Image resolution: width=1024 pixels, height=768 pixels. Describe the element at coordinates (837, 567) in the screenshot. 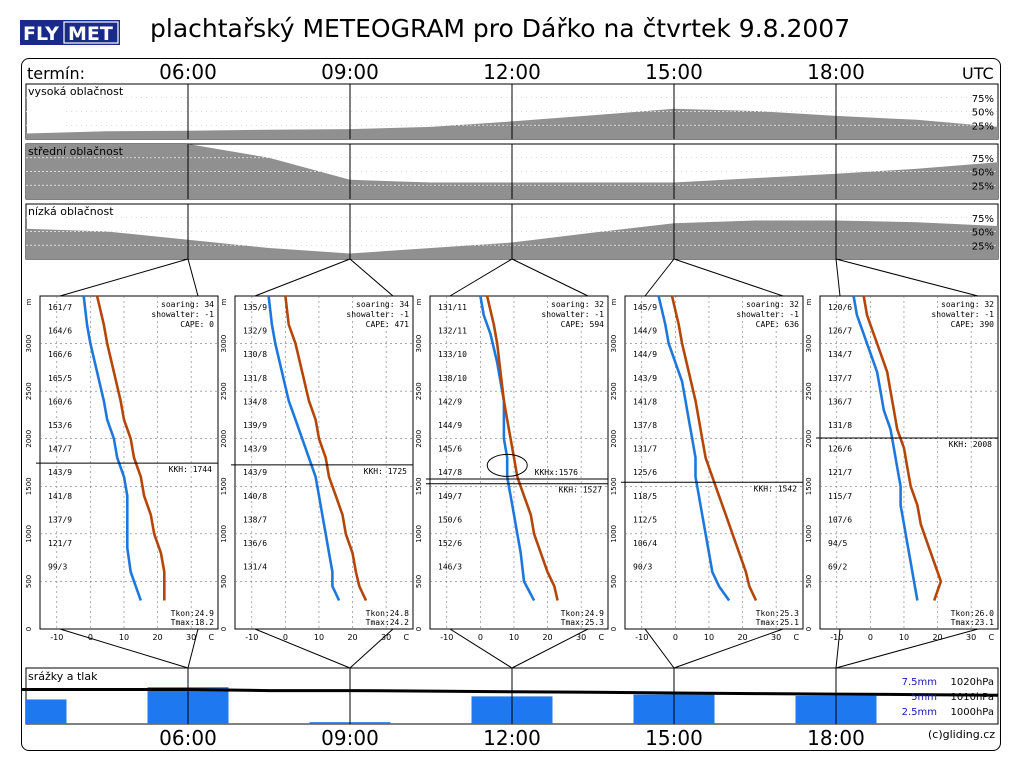

I see `wind-label: 69/2` at that location.